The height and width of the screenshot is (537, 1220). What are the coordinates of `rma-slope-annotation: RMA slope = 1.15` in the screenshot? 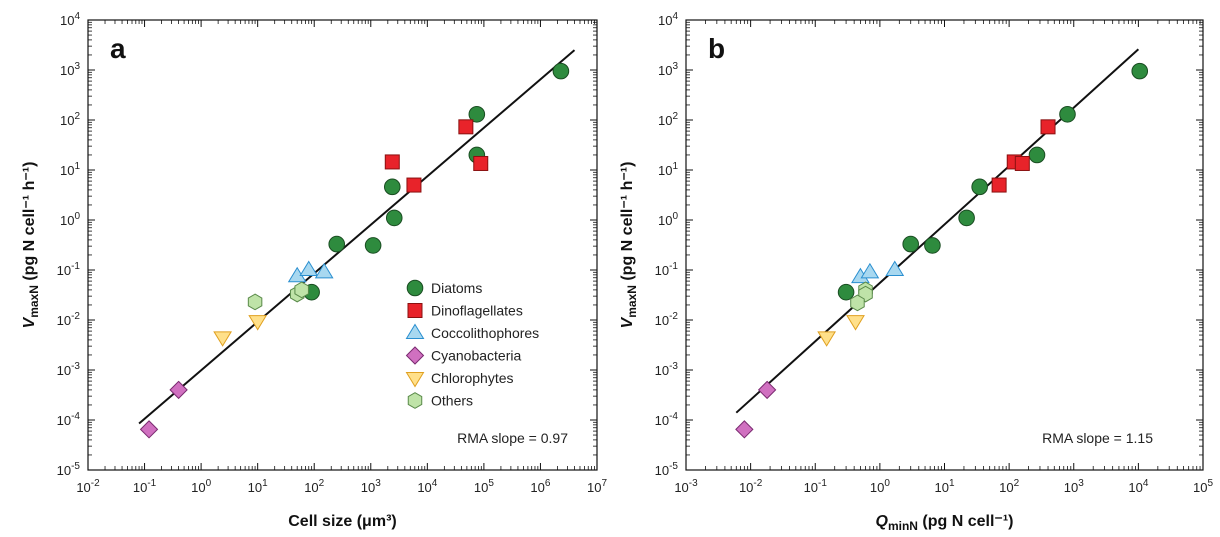 It's located at (1097, 438).